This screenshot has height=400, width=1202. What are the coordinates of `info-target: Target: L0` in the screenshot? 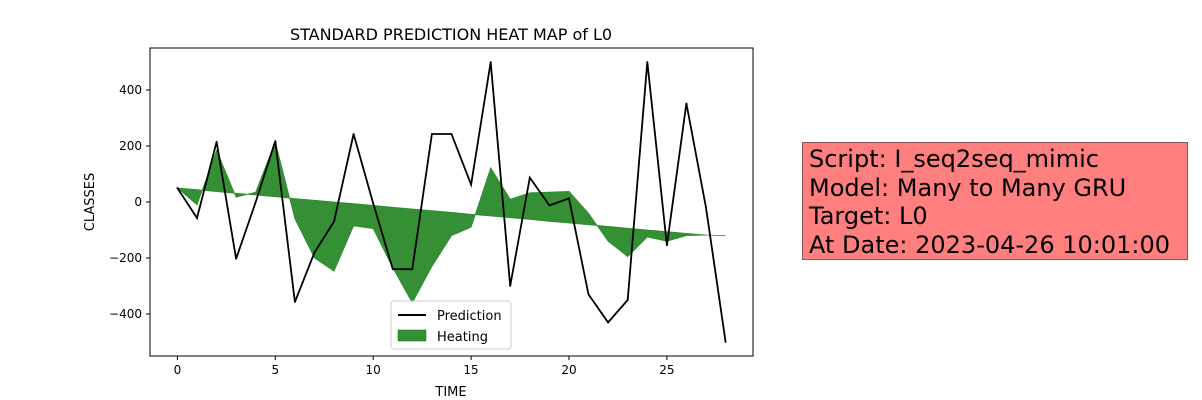 It's located at (868, 216).